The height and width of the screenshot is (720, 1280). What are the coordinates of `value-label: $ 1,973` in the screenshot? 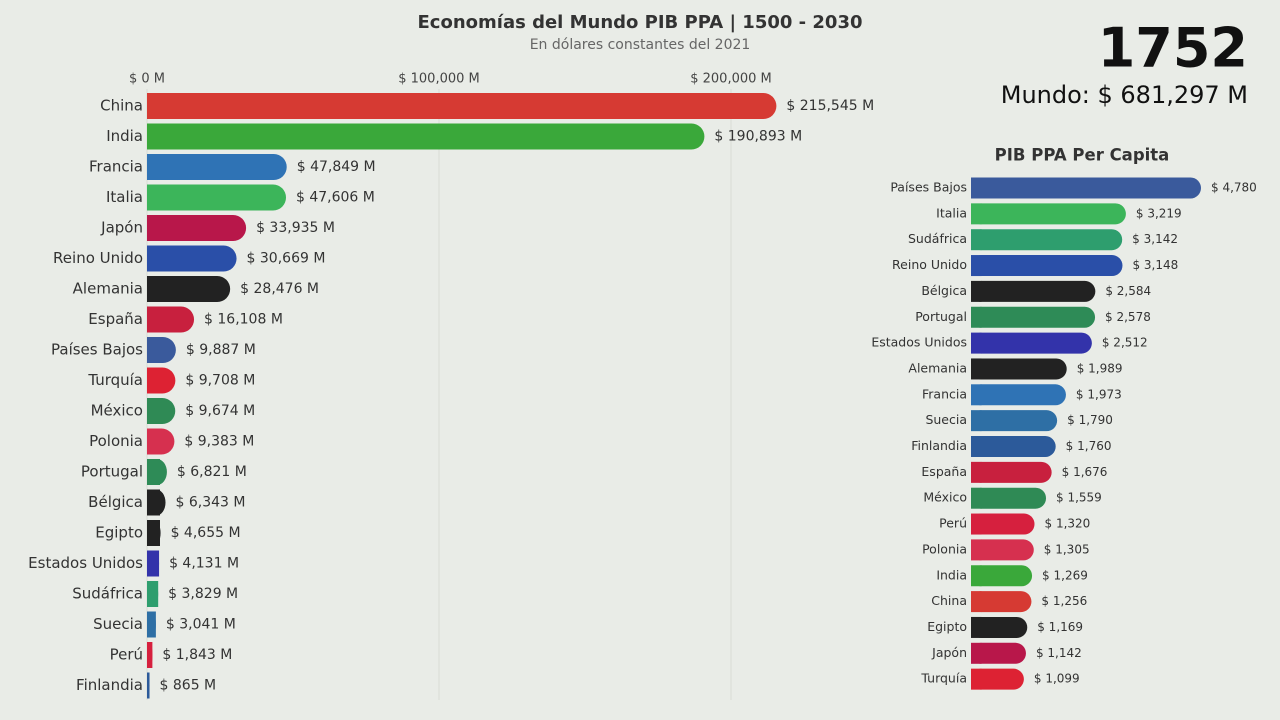 It's located at (1099, 394).